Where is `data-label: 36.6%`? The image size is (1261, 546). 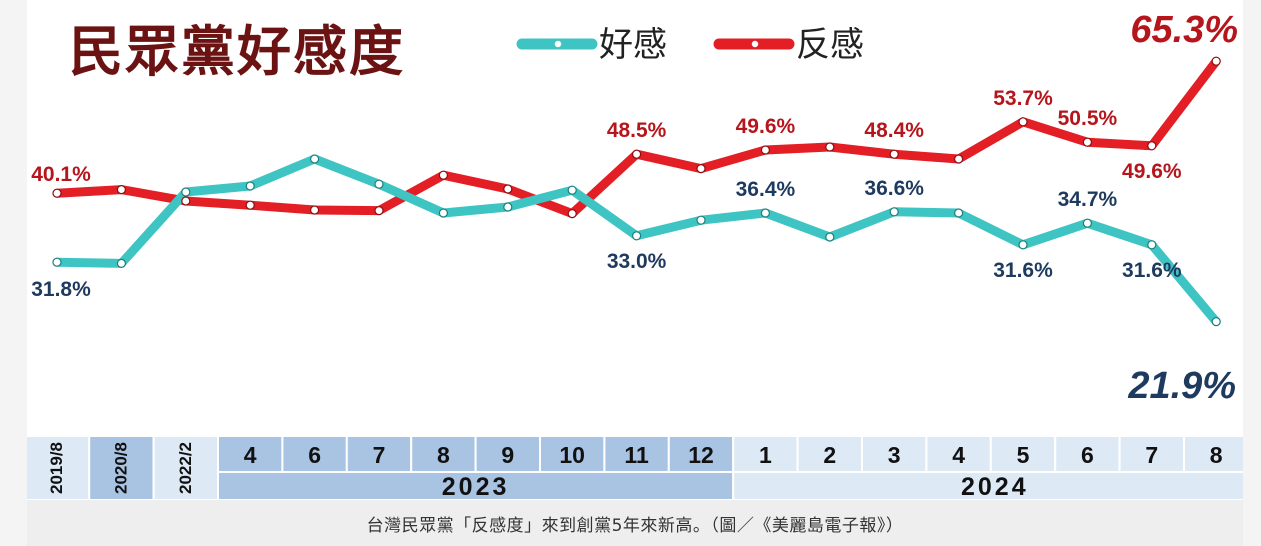 data-label: 36.6% is located at coordinates (894, 188).